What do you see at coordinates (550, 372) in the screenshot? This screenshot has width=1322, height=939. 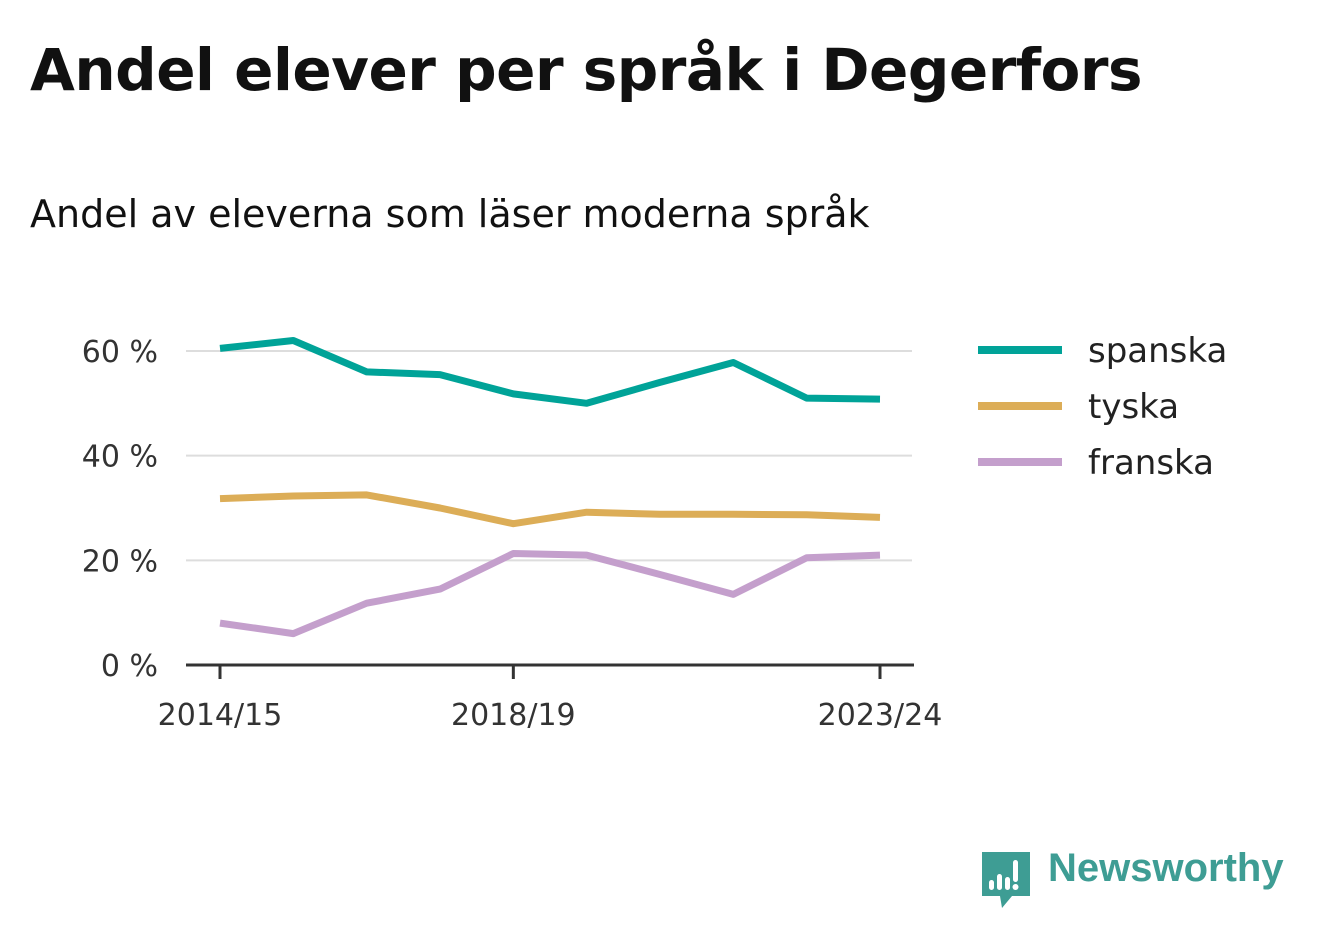 I see `series-line-spanska` at bounding box center [550, 372].